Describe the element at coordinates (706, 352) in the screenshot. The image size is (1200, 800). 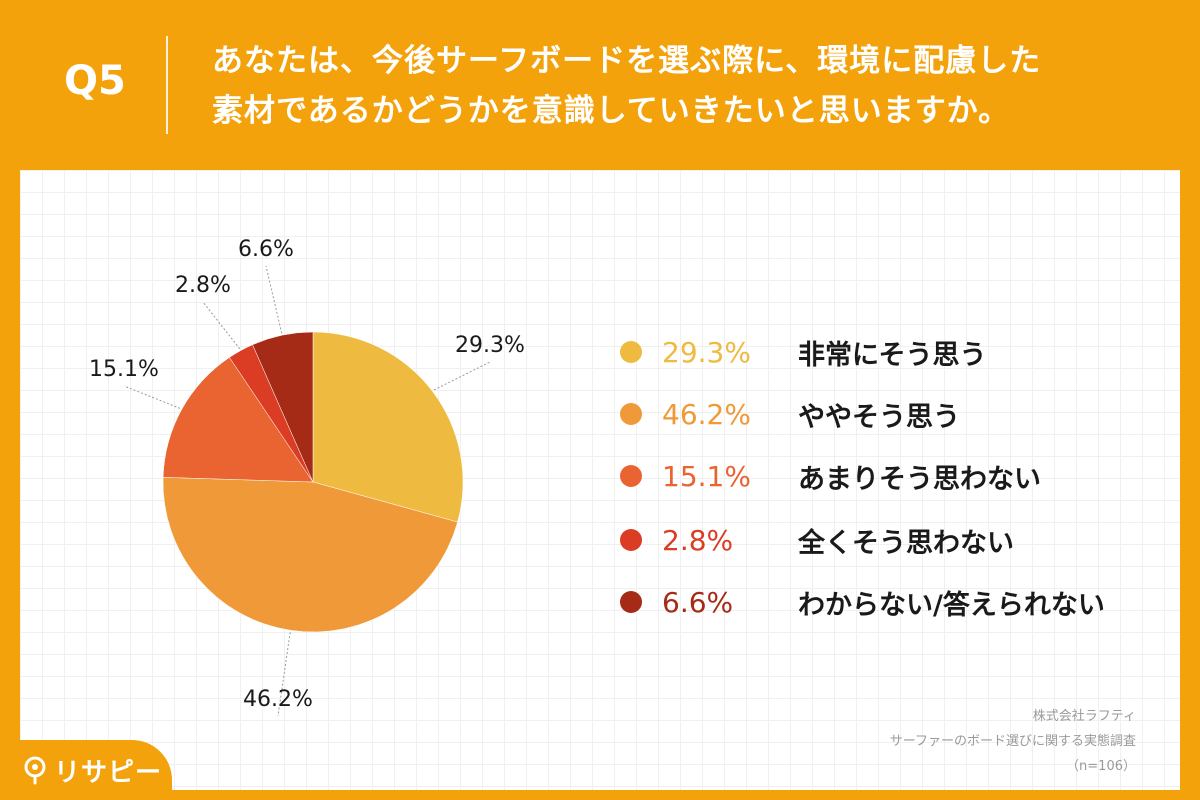
I see `legend-percent: 29.3%` at that location.